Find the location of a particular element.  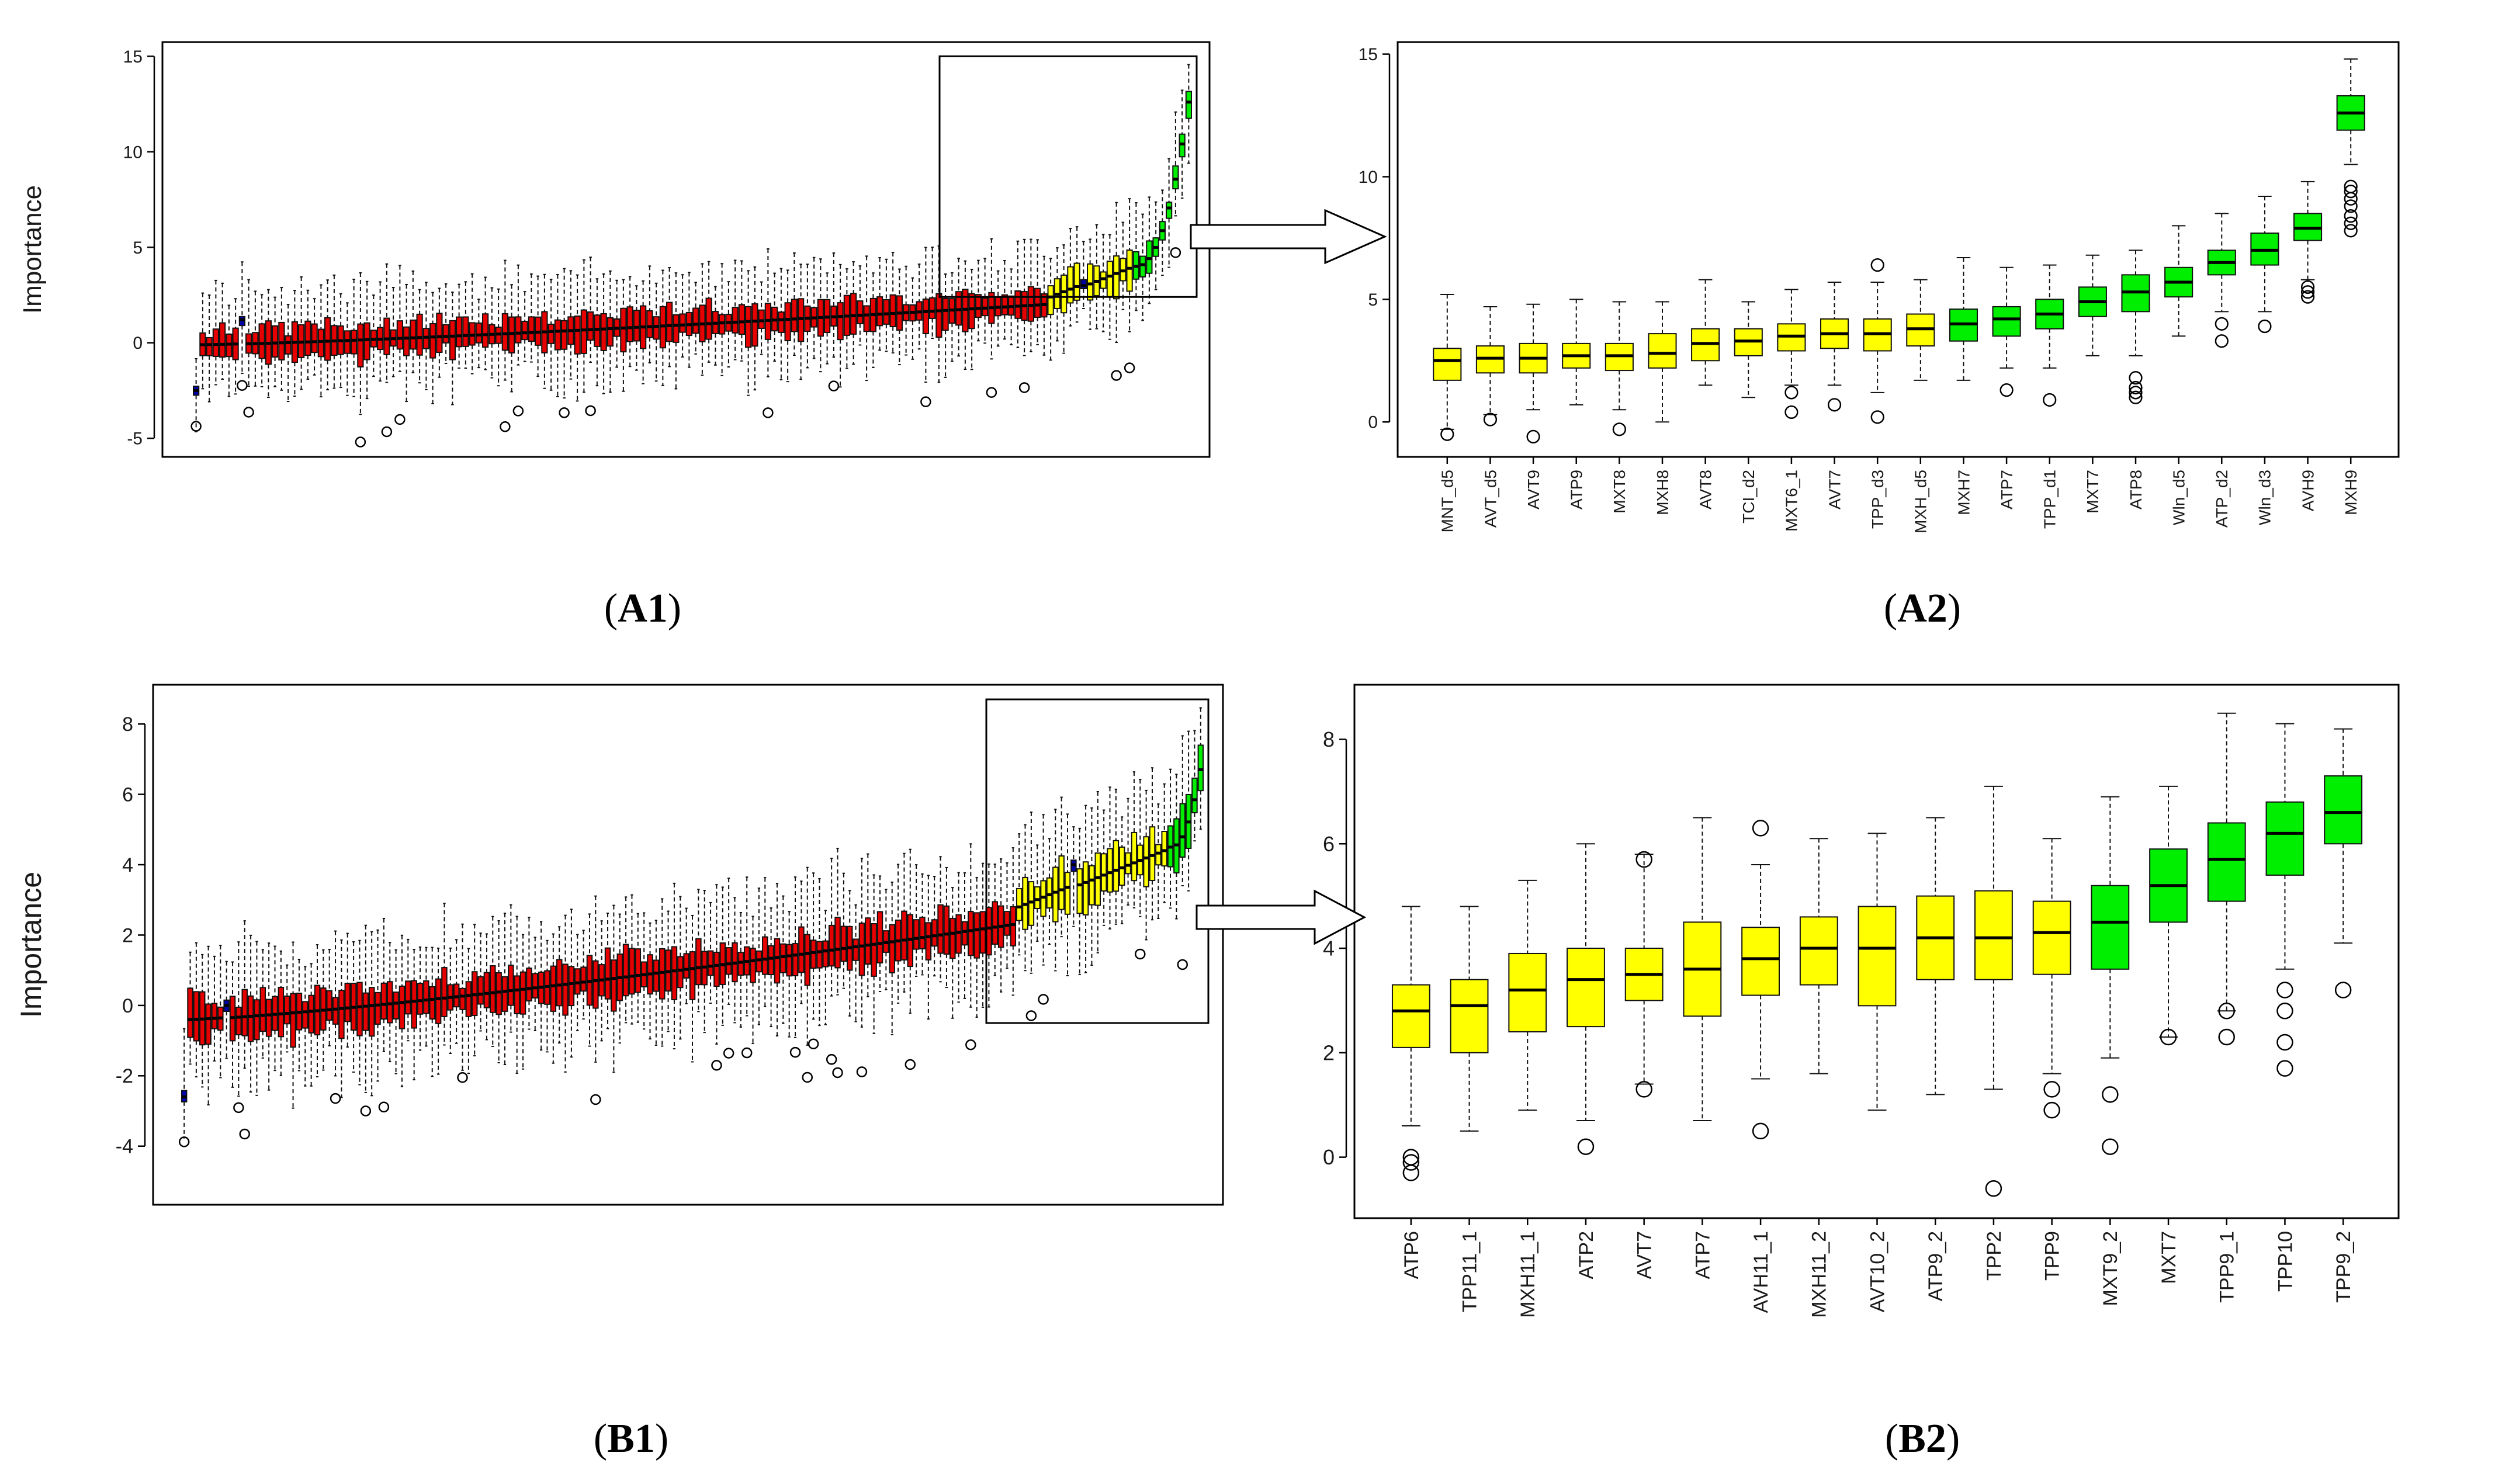

plot-frame is located at coordinates (686, 249).